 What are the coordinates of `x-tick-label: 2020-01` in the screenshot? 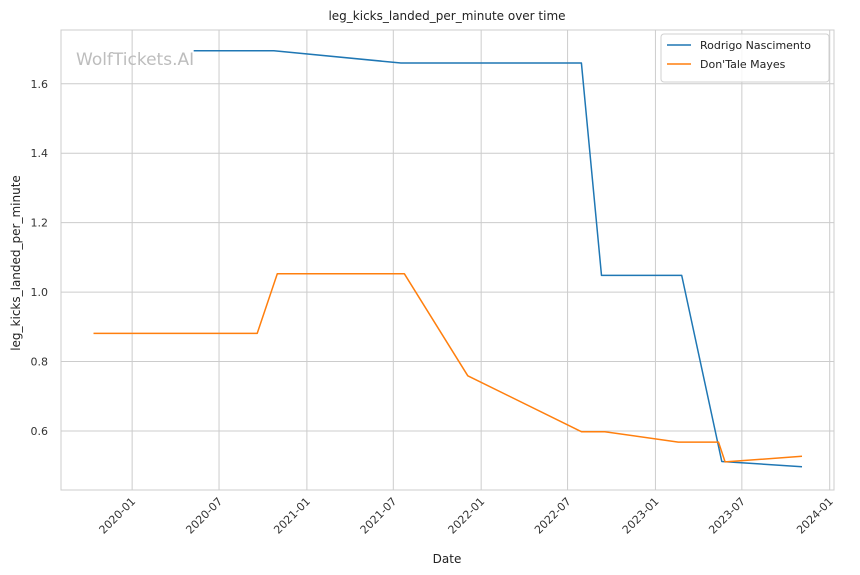 It's located at (118, 516).